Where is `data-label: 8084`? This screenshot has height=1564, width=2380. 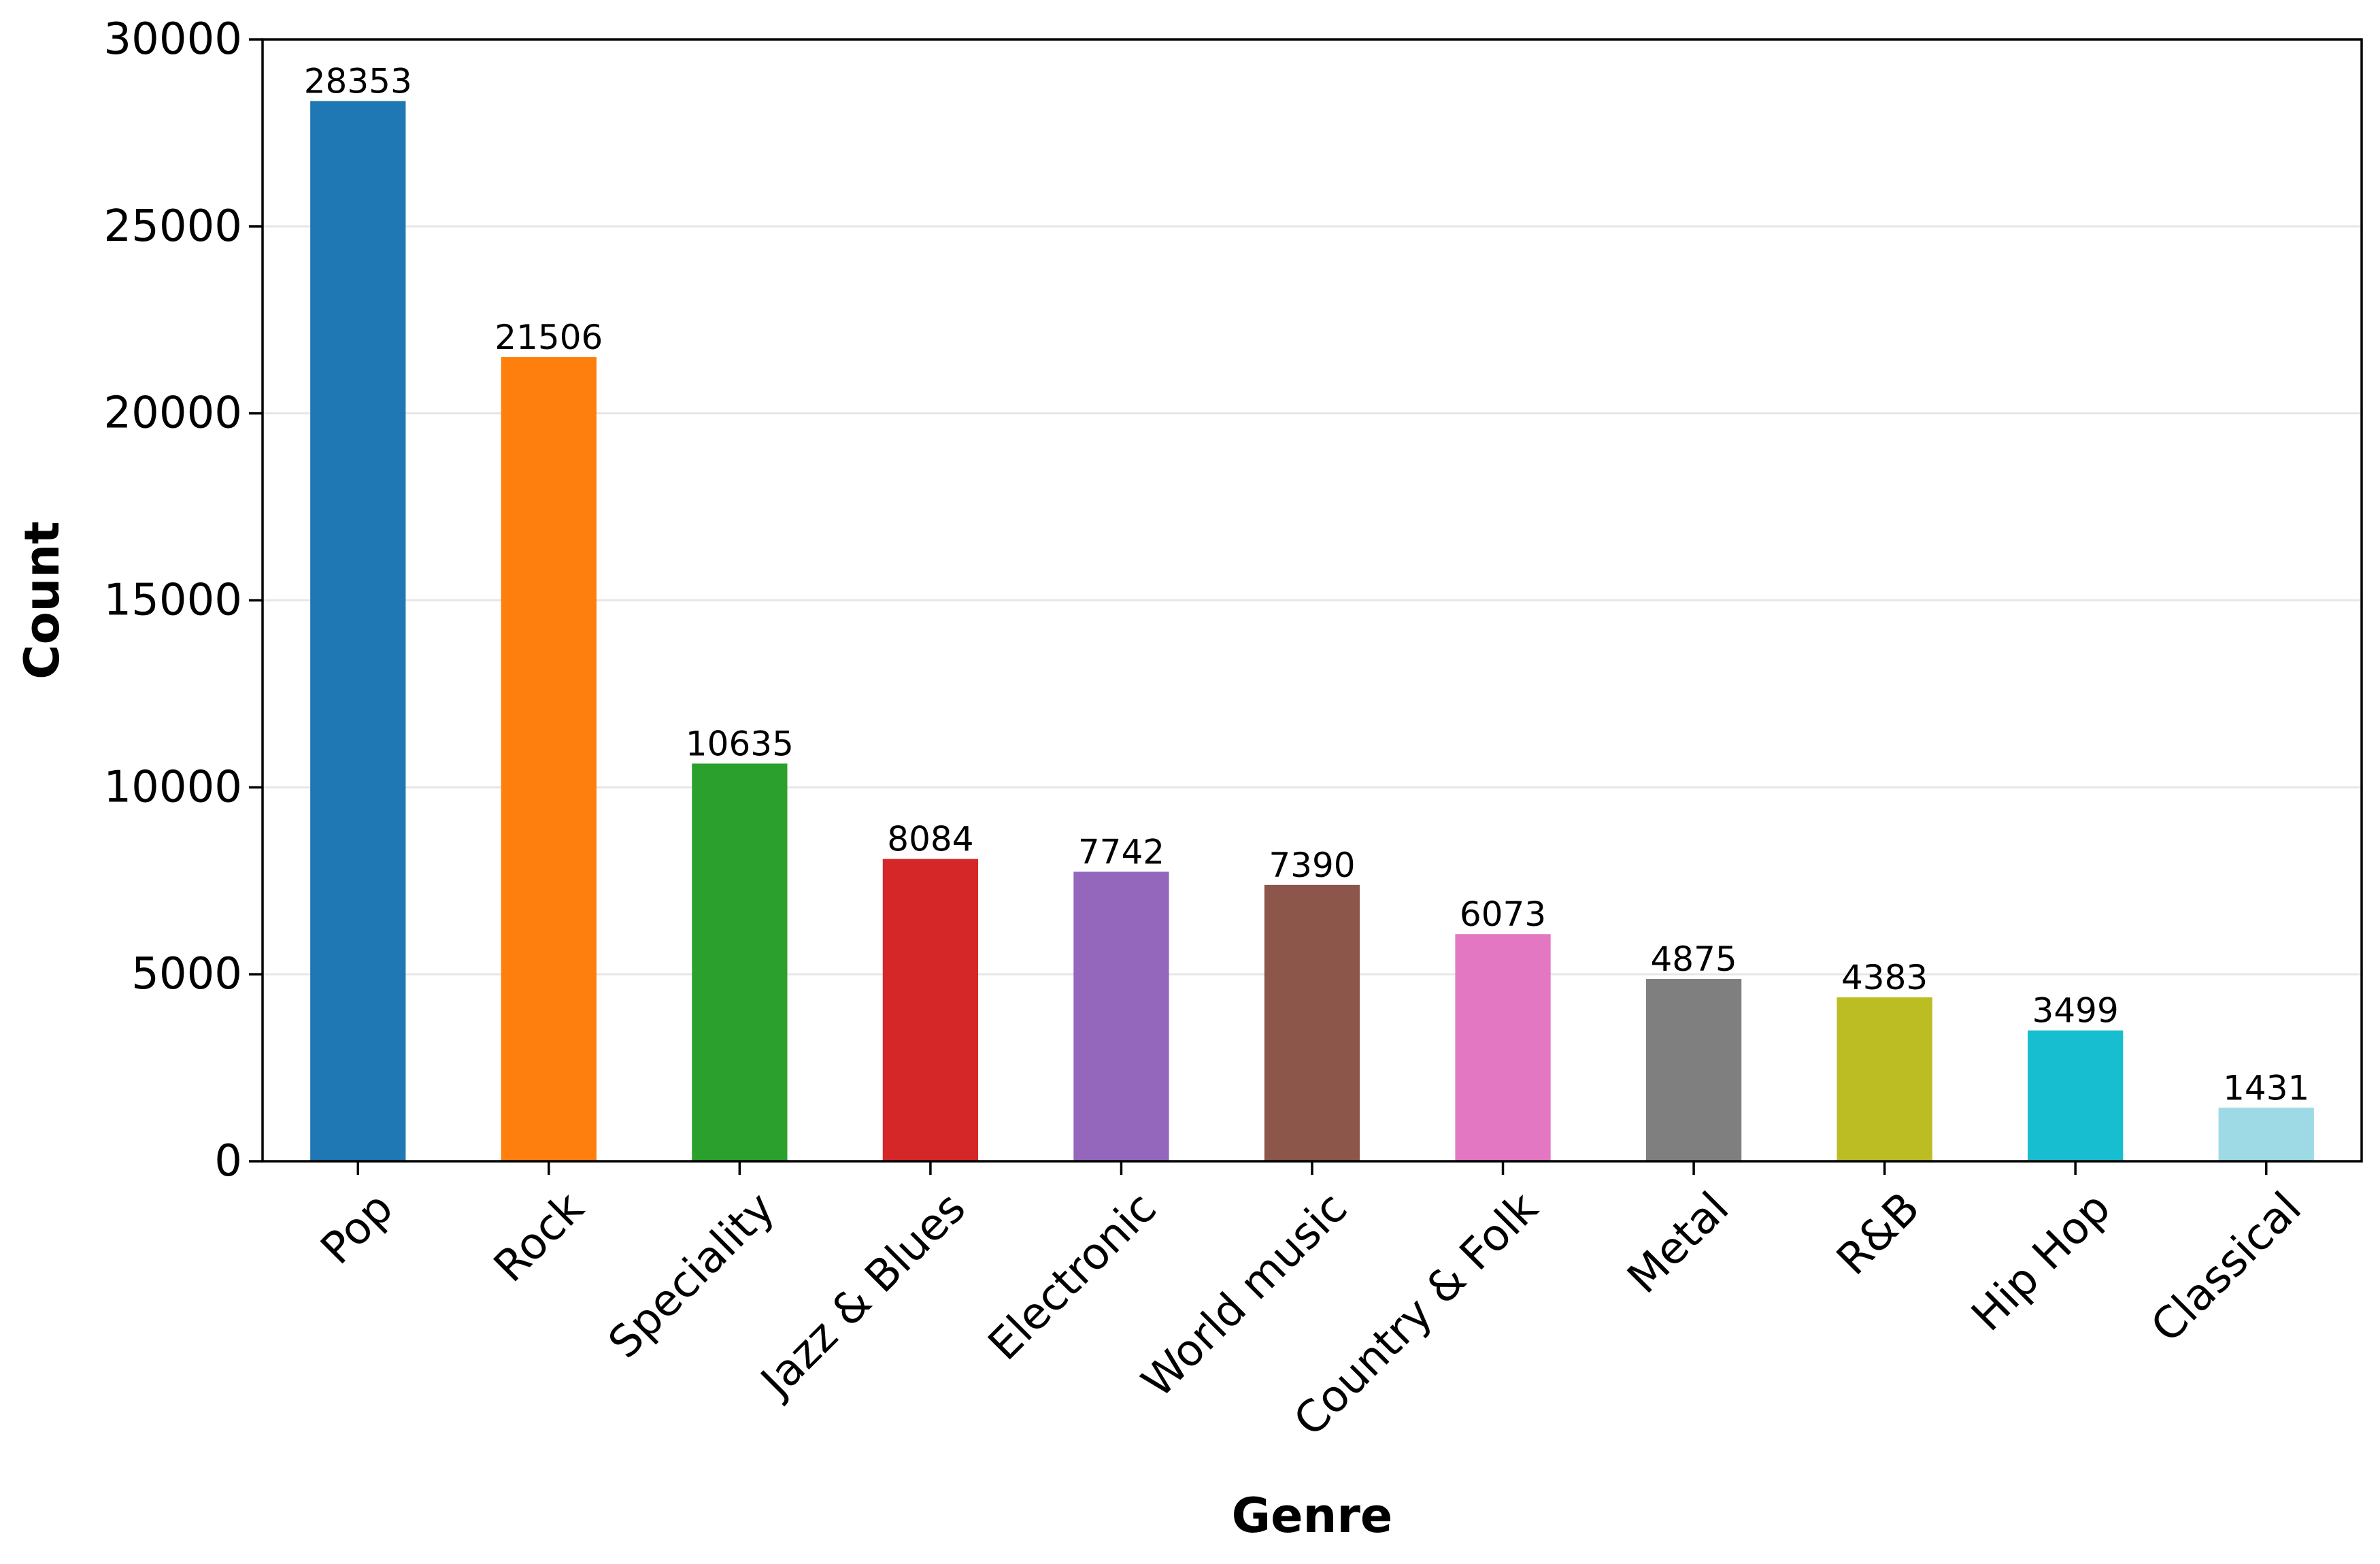
data-label: 8084 is located at coordinates (930, 840).